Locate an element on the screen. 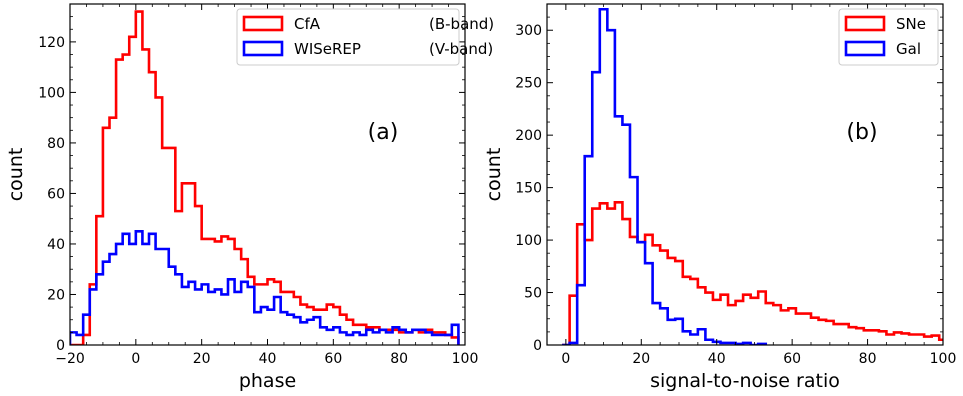 The height and width of the screenshot is (396, 963). x-axis-label: signal-to-noise ratio is located at coordinates (745, 381).